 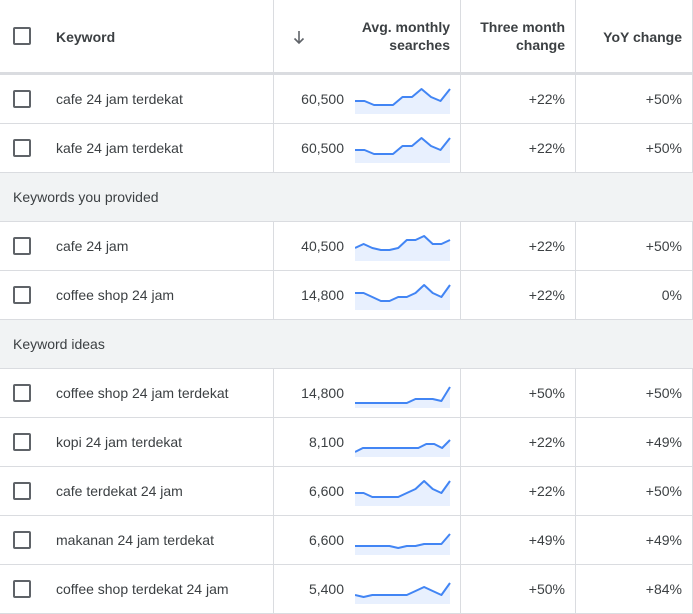 I want to click on keyword-text: kopi 24 jam terdekat, so click(x=119, y=442).